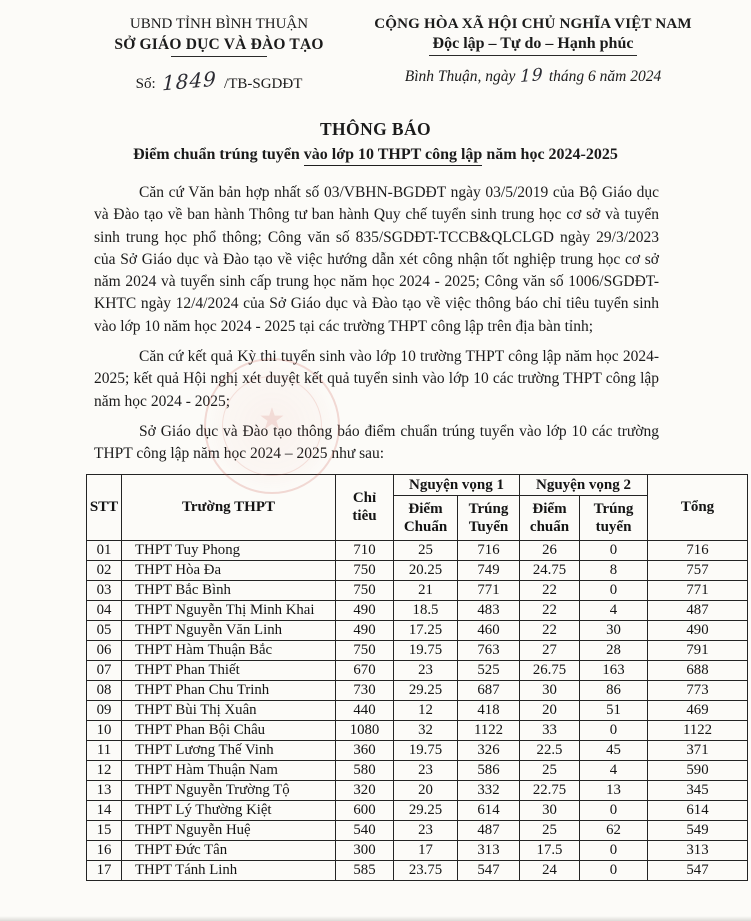 The width and height of the screenshot is (751, 921). Describe the element at coordinates (219, 56) in the screenshot. I see `agency-underline` at that location.